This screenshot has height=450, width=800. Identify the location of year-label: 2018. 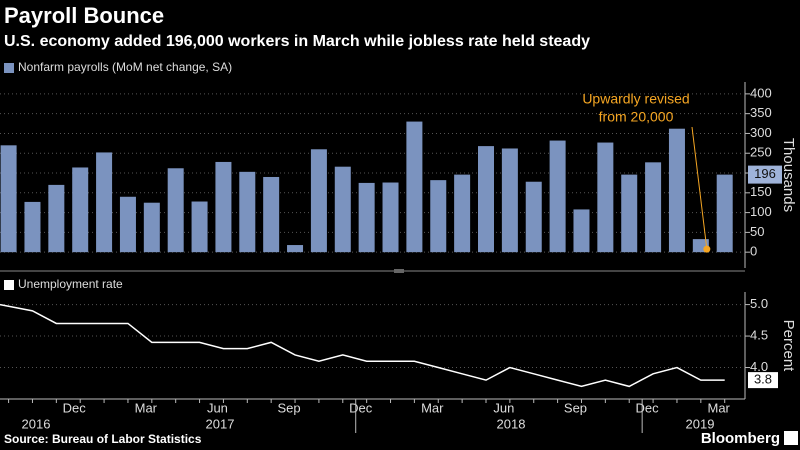
(511, 423).